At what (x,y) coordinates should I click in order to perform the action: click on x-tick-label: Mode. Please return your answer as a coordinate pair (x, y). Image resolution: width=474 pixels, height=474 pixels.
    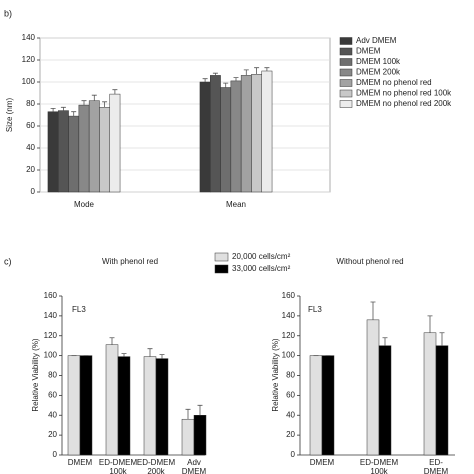
    Looking at the image, I should click on (84, 204).